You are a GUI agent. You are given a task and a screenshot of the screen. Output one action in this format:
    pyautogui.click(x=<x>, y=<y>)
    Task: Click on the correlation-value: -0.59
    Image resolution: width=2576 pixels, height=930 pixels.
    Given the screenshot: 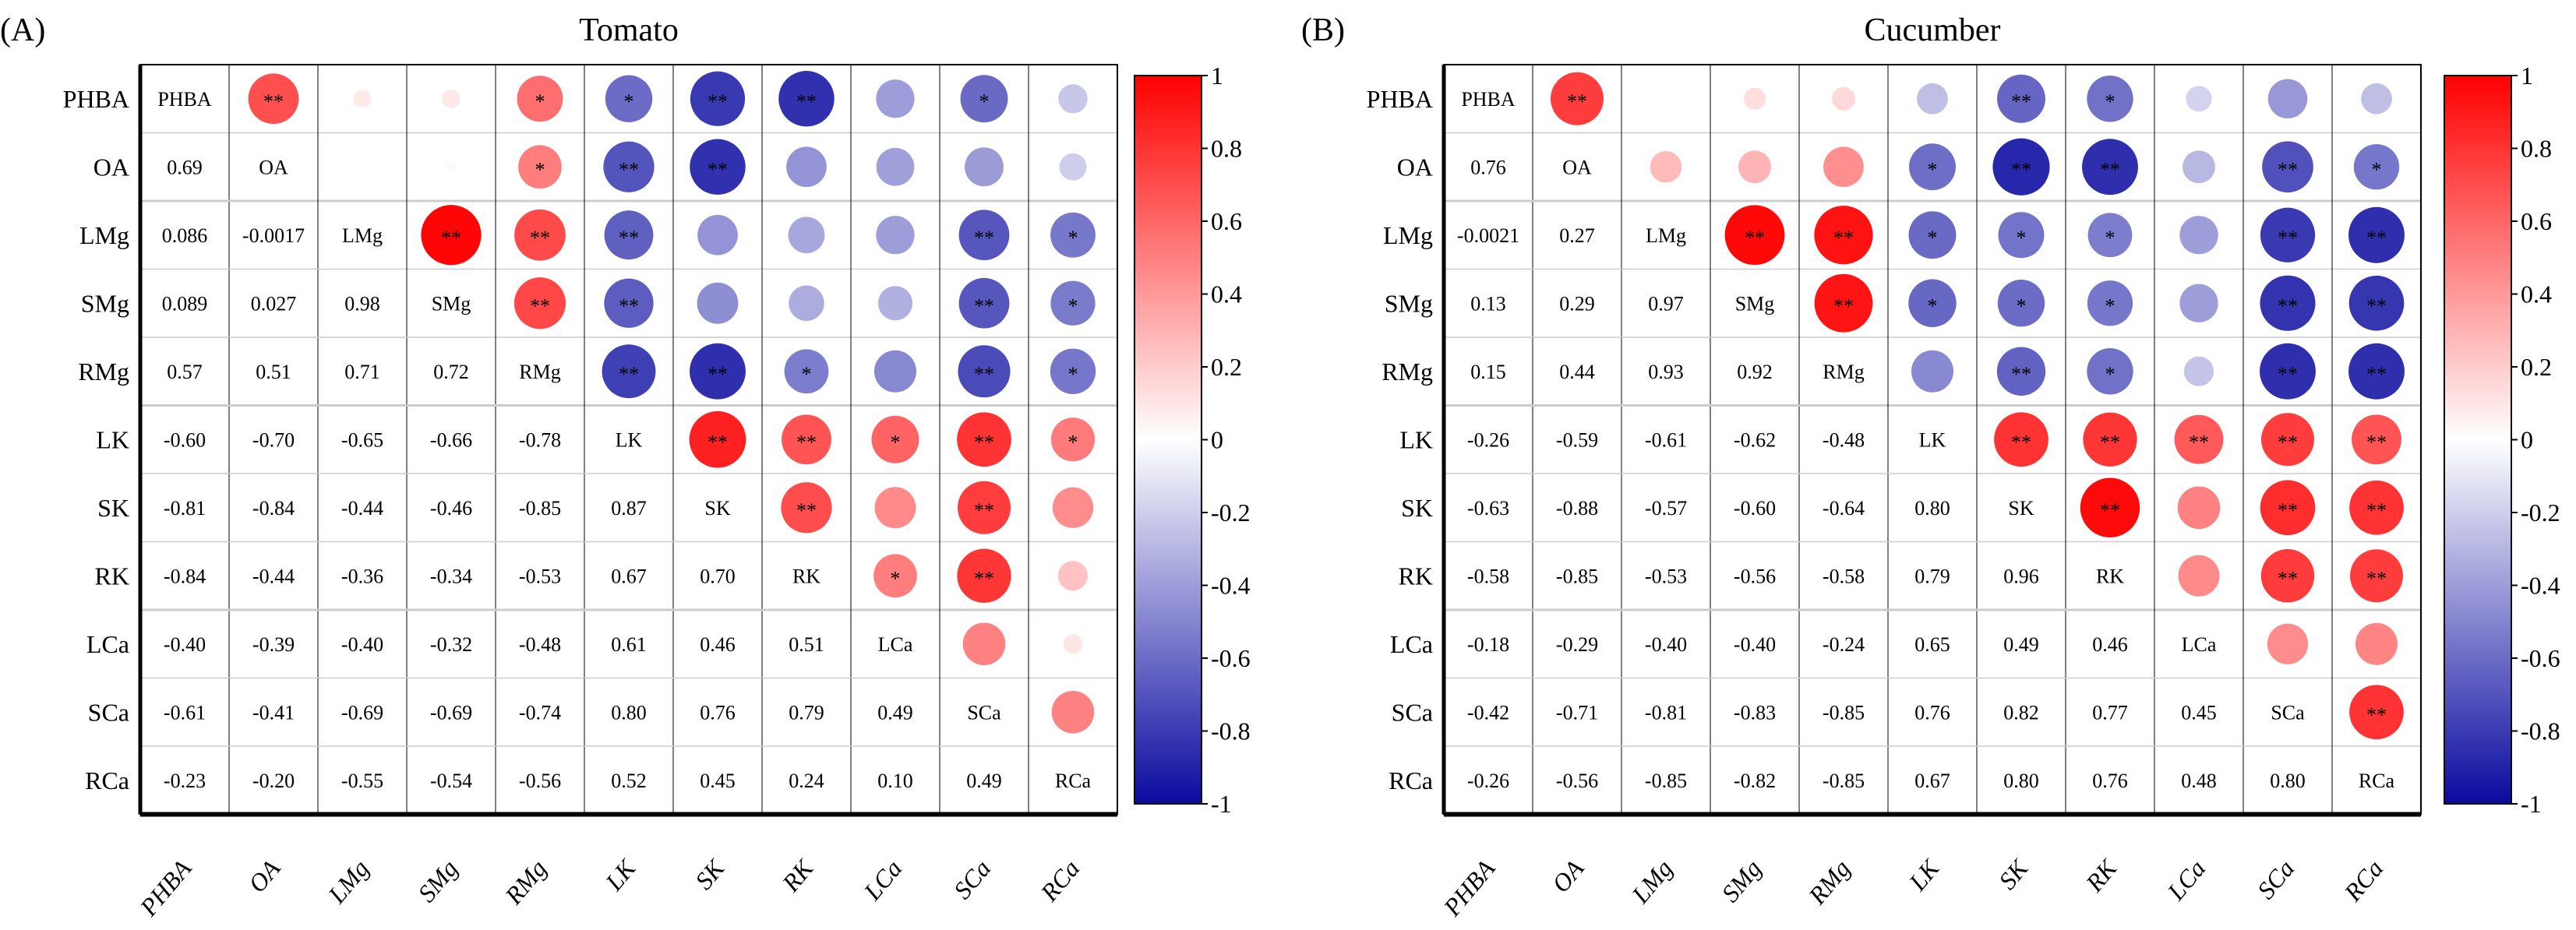 What is the action you would take?
    pyautogui.click(x=1577, y=439)
    